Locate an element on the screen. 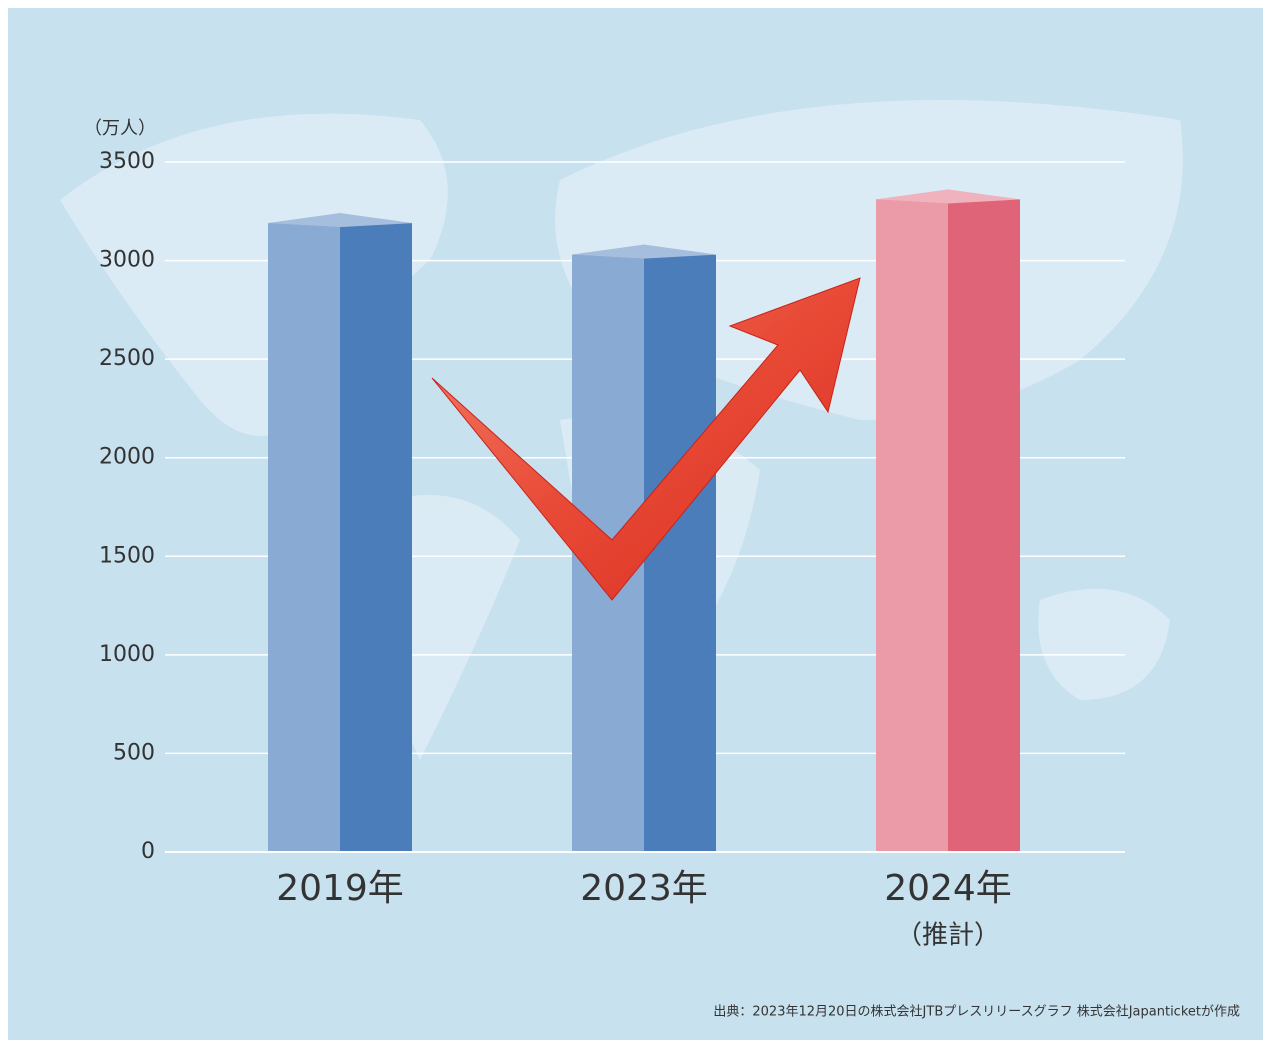  y-tick-label: 2500 is located at coordinates (127, 358).